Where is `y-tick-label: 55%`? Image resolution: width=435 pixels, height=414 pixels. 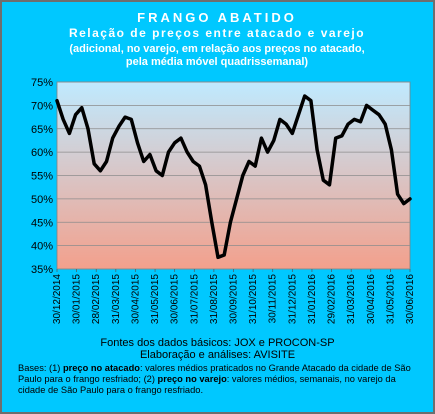 y-tick-label: 55% is located at coordinates (42, 177).